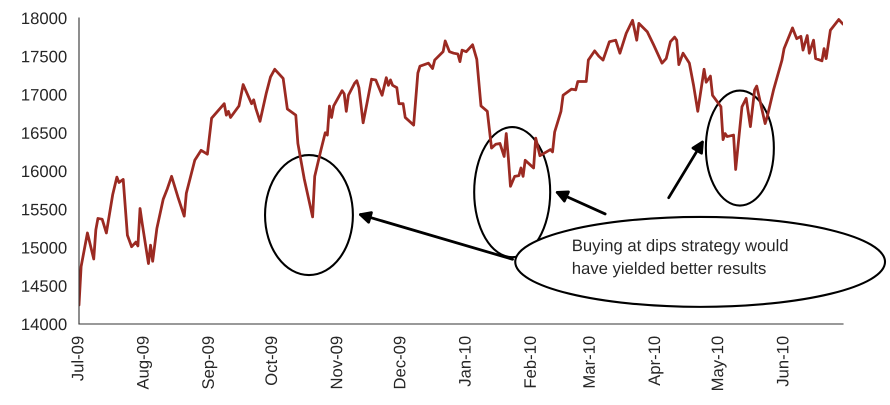 The image size is (890, 405). Describe the element at coordinates (530, 362) in the screenshot. I see `x-tick-label: Feb-10` at that location.